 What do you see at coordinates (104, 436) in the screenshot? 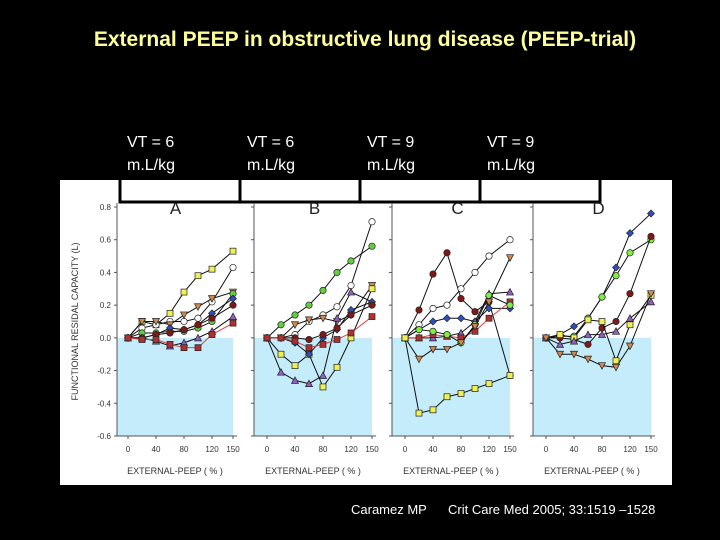
I see `y-tick-label: -0.6` at bounding box center [104, 436].